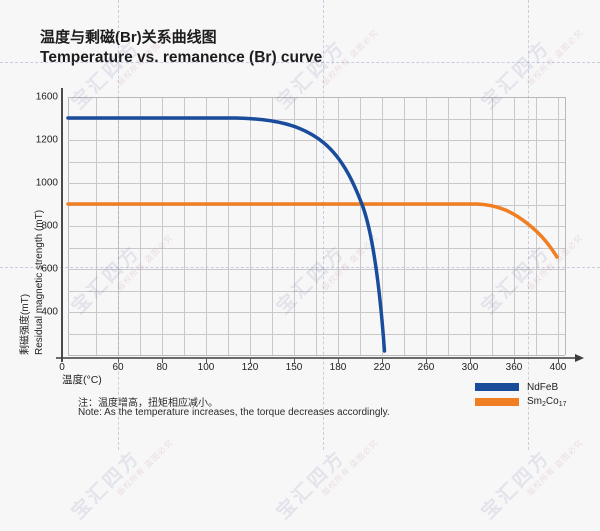  I want to click on x-tick-label: 100, so click(206, 367).